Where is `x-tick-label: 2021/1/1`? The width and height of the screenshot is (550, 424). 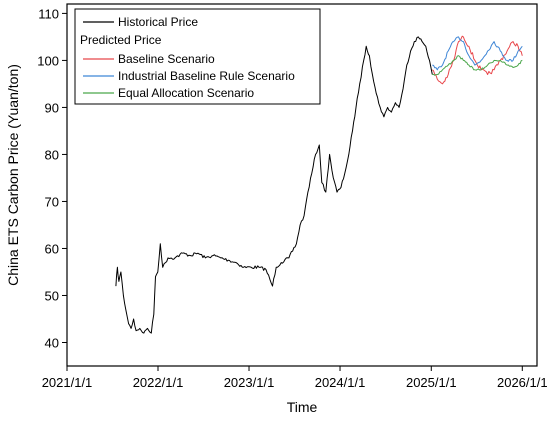
x-tick-label: 2021/1/1 is located at coordinates (67, 382).